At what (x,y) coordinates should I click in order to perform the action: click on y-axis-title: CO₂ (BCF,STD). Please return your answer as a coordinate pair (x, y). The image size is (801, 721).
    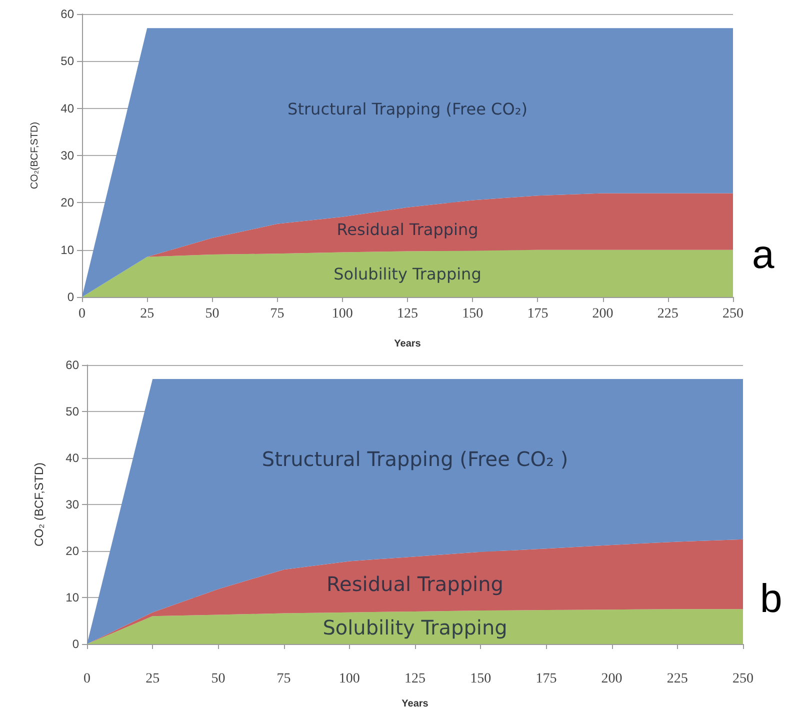
    Looking at the image, I should click on (39, 504).